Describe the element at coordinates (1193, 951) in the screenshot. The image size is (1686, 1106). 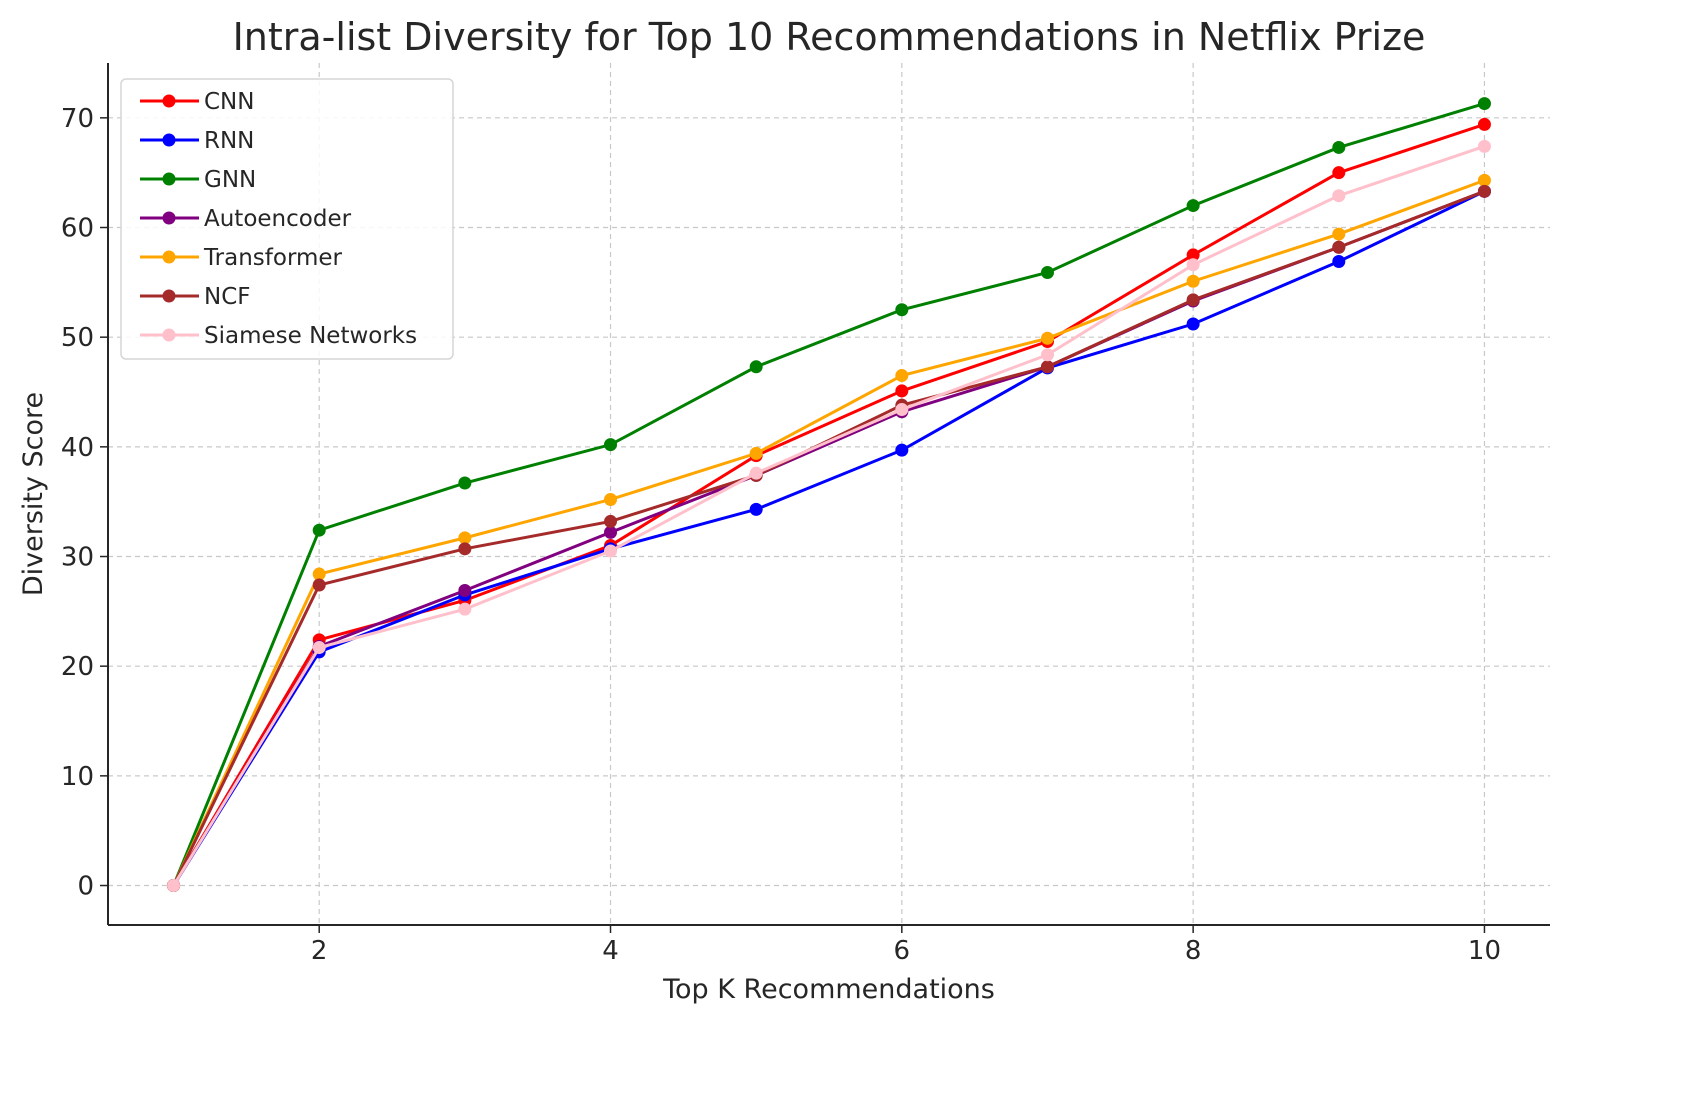
I see `x-tick-label: 8` at that location.